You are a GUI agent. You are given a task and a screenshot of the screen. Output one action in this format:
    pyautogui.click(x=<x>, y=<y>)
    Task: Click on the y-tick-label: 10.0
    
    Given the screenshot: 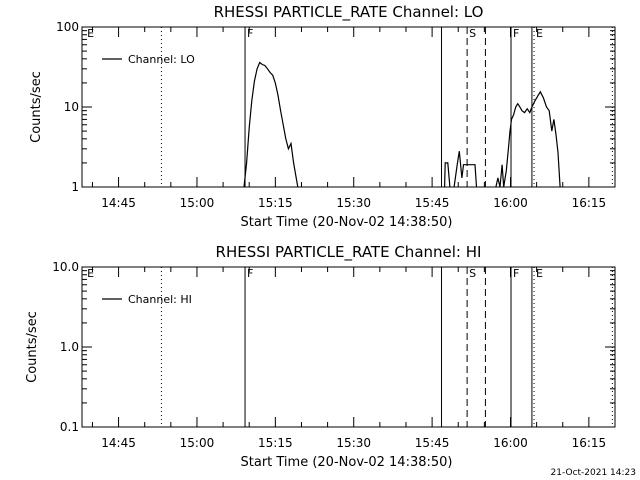 What is the action you would take?
    pyautogui.click(x=65, y=267)
    